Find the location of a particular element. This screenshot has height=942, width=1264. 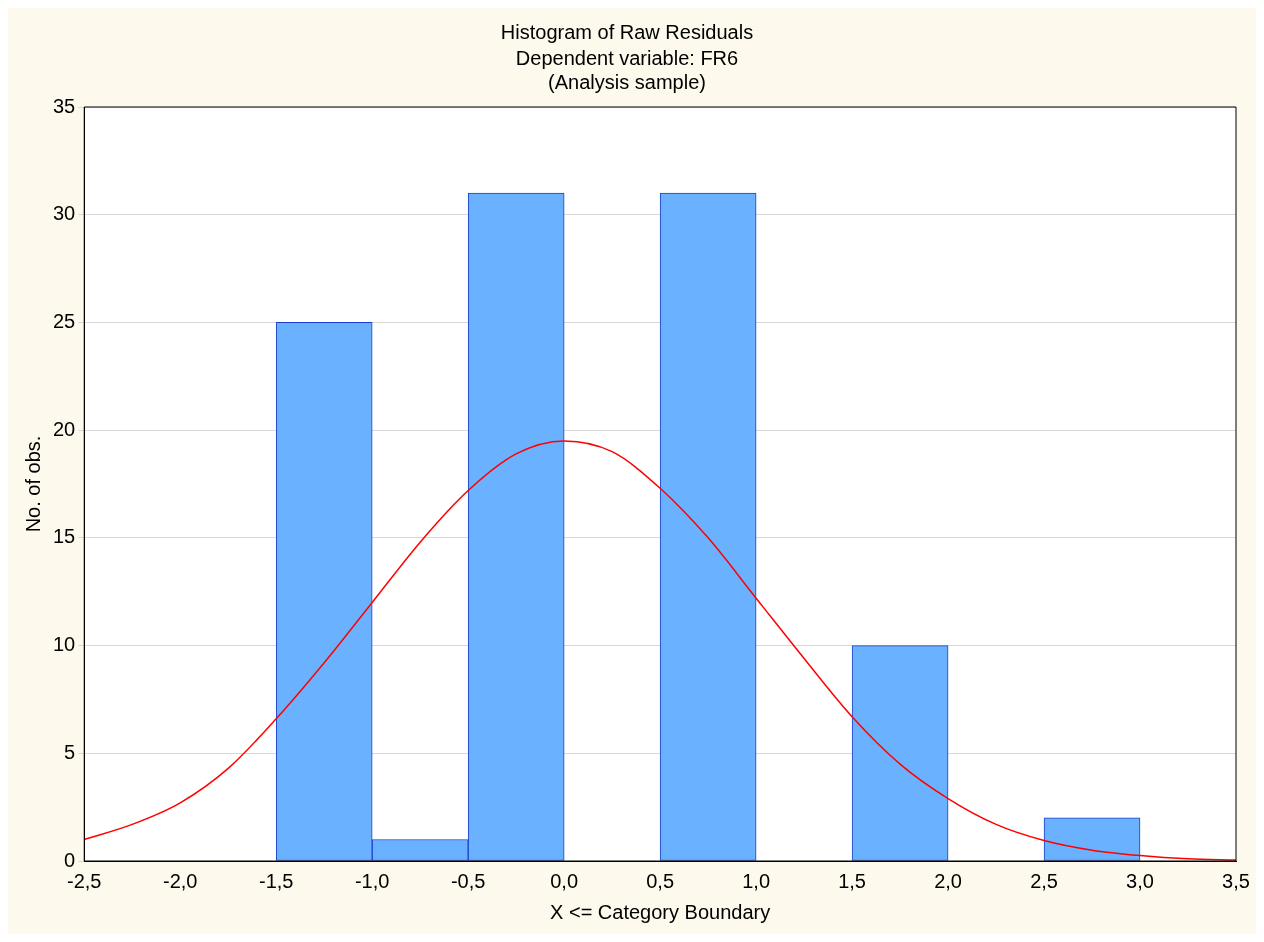

x-tick-label: 3,0 is located at coordinates (1140, 880).